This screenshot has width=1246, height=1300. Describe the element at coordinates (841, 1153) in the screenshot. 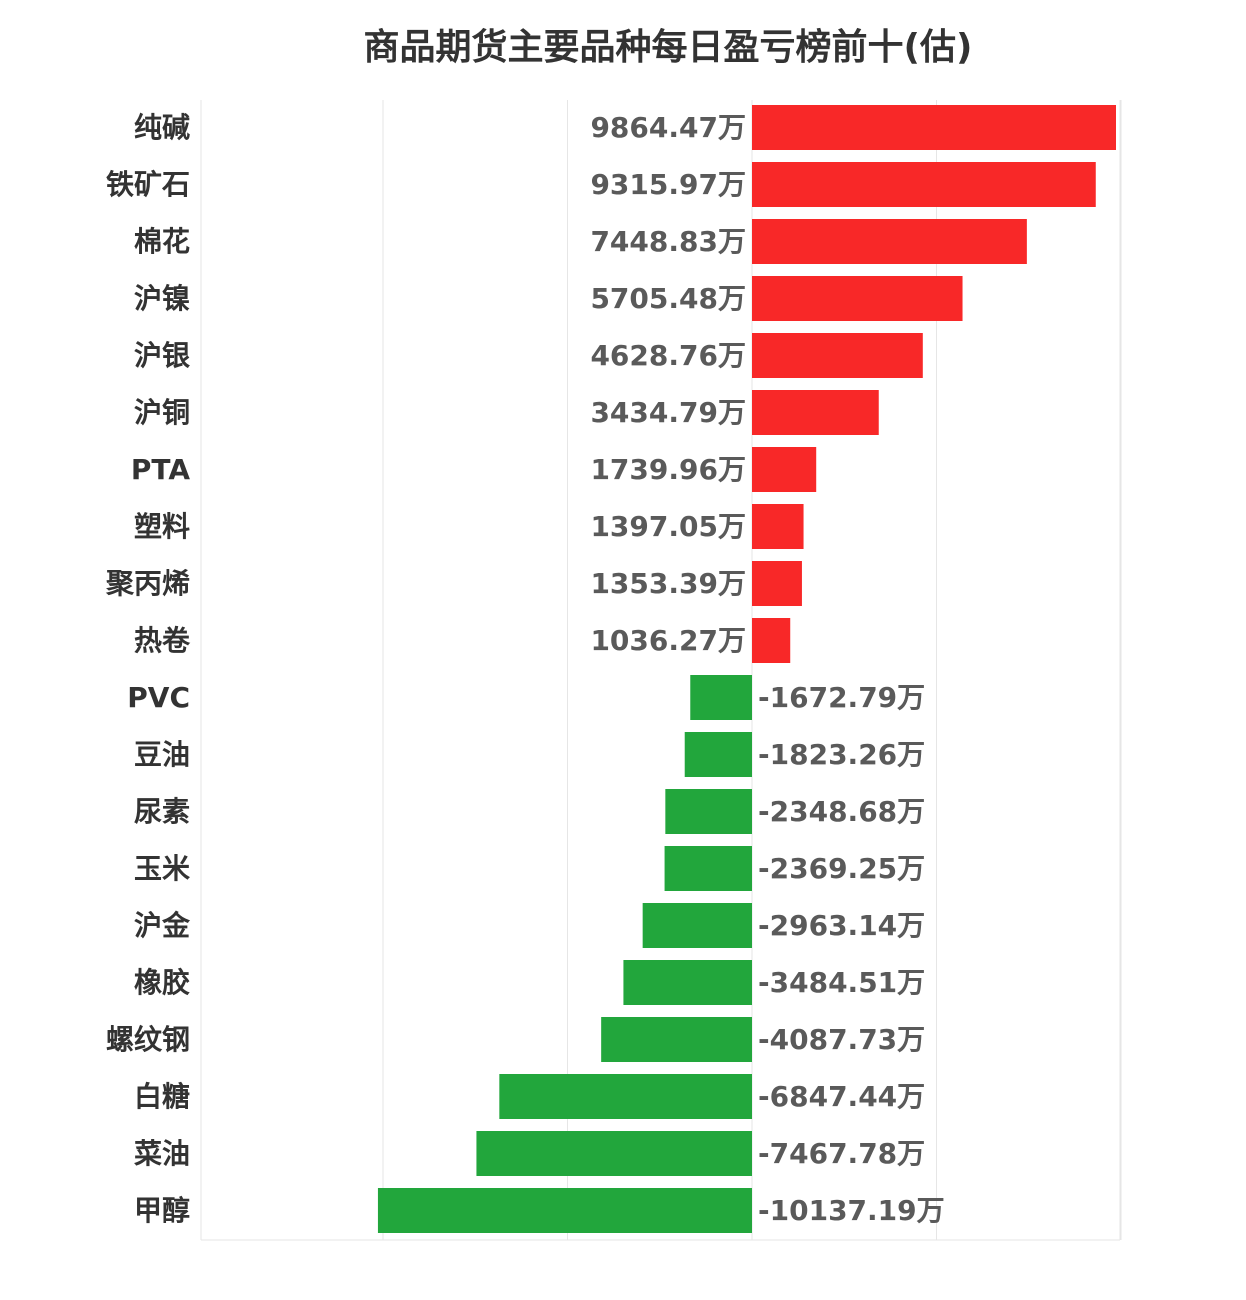

I see `value-label-18: -7467.78万` at that location.